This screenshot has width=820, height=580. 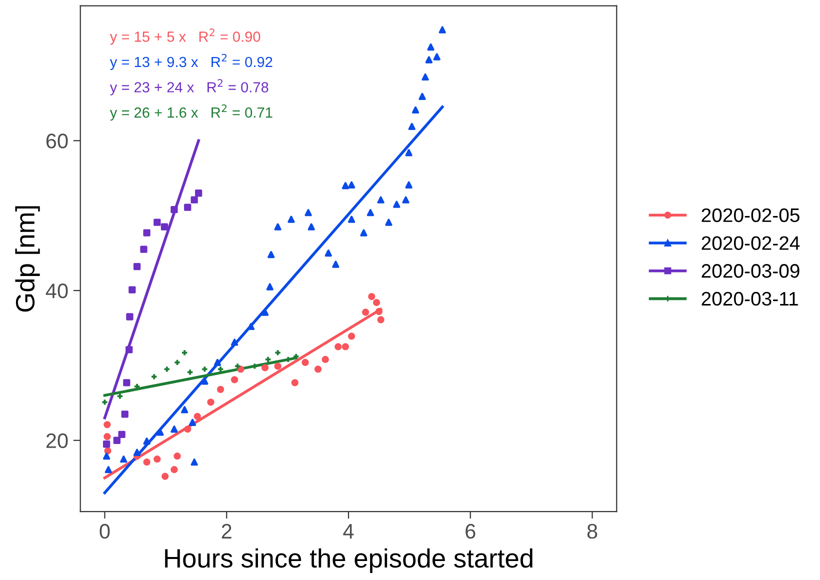 What do you see at coordinates (27, 259) in the screenshot?
I see `y-axis-title: Gdp [nm]` at bounding box center [27, 259].